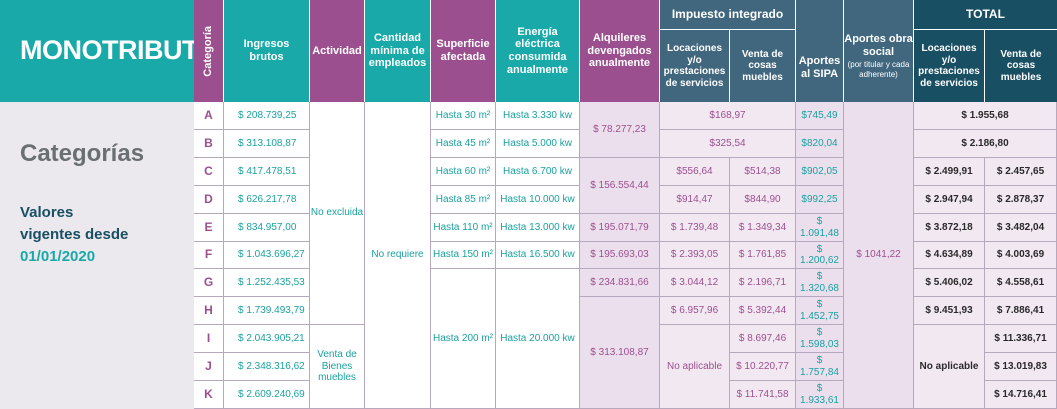 This screenshot has width=1057, height=409. Describe the element at coordinates (1021, 172) in the screenshot. I see `tot-venta-value: $ 2.457,65` at that location.